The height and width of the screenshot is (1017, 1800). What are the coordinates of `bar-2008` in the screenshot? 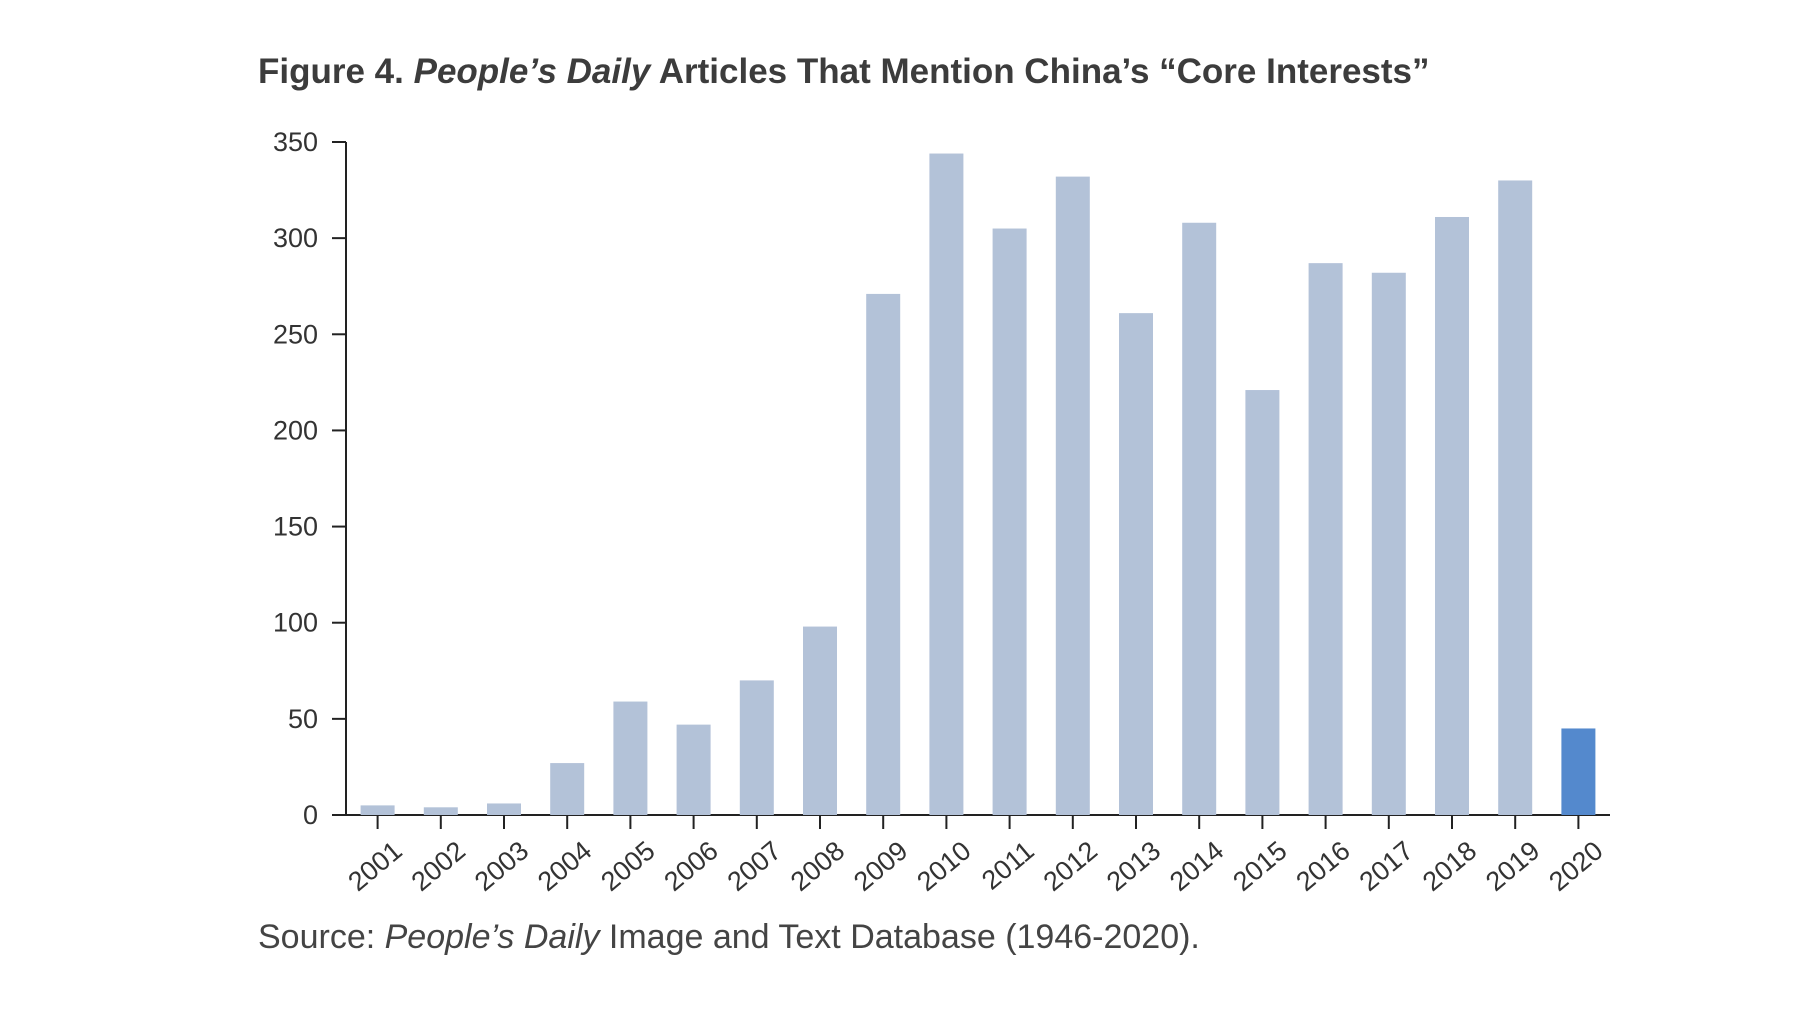 It's located at (820, 720).